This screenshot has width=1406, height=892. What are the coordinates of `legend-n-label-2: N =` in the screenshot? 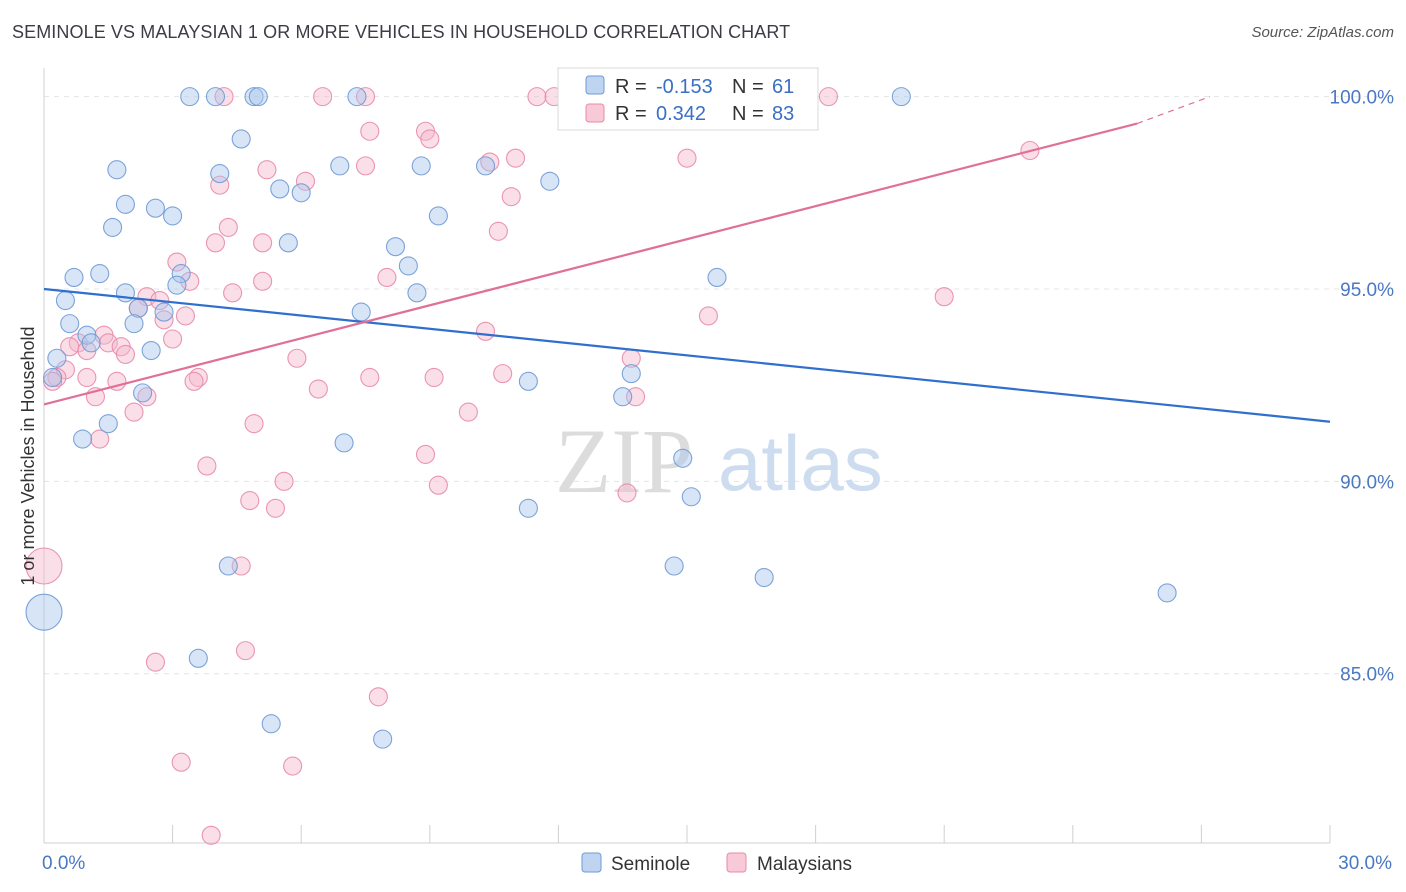 It's located at (748, 114).